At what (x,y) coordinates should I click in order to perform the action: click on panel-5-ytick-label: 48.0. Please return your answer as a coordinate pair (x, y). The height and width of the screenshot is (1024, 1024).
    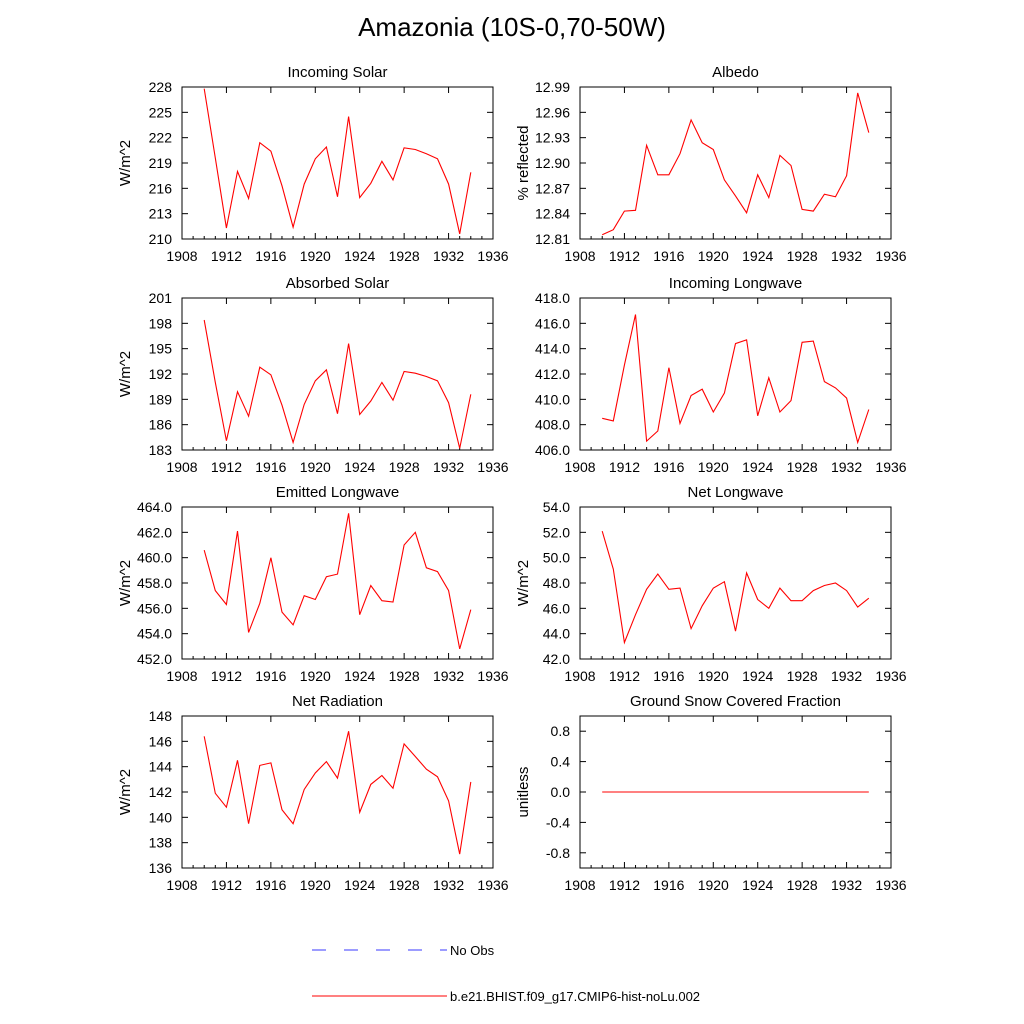
    Looking at the image, I should click on (556, 583).